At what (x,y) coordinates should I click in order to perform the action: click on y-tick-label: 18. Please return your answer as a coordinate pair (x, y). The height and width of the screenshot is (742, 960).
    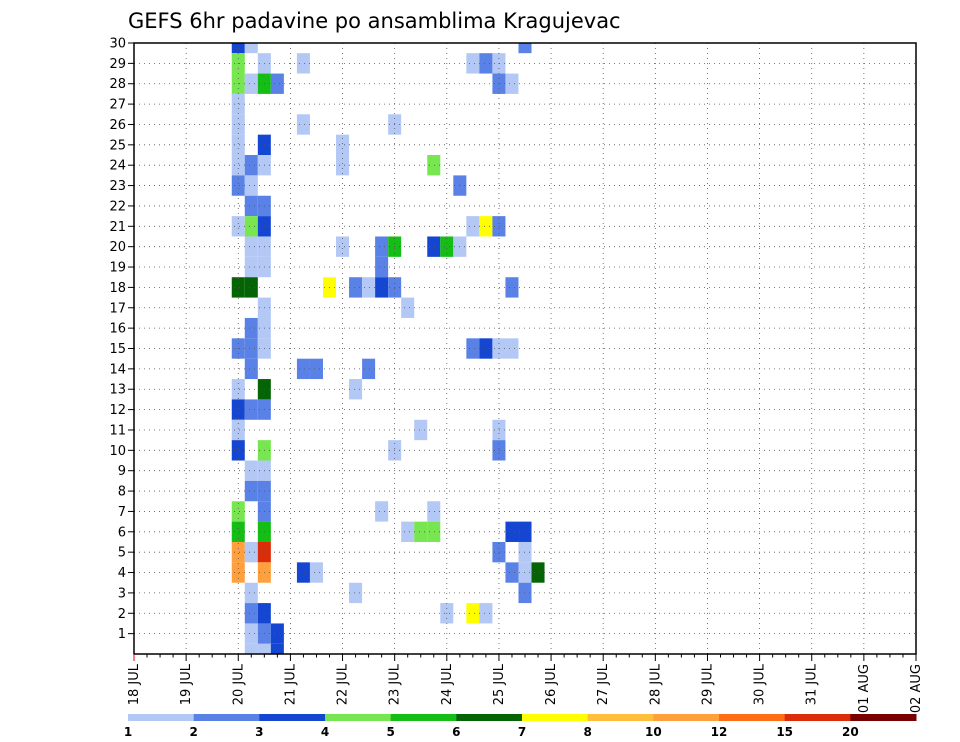
    Looking at the image, I should click on (117, 288).